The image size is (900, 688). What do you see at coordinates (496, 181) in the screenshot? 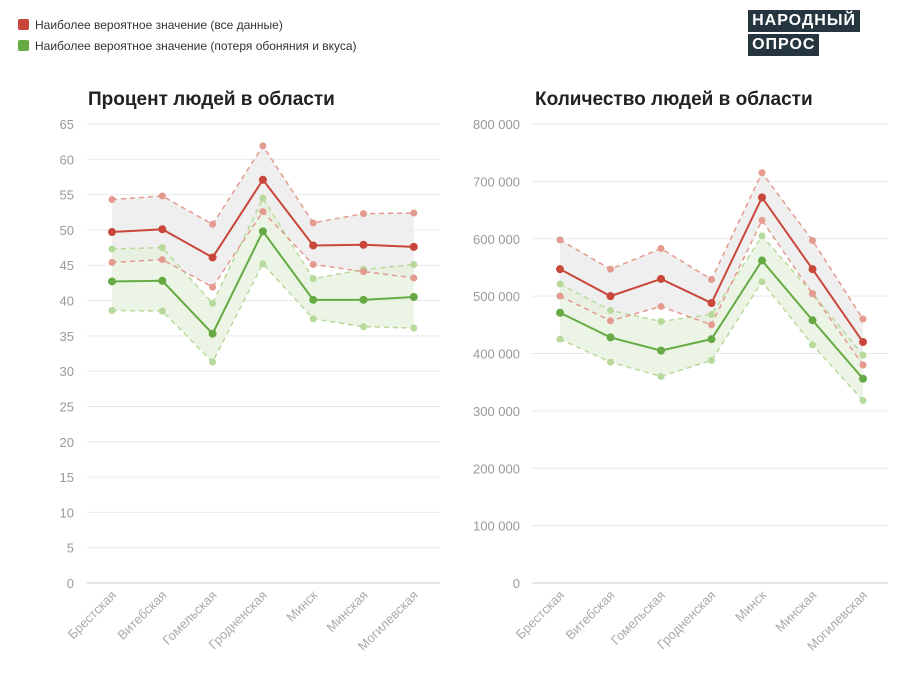
I see `y-tick-label: 700 000` at bounding box center [496, 181].